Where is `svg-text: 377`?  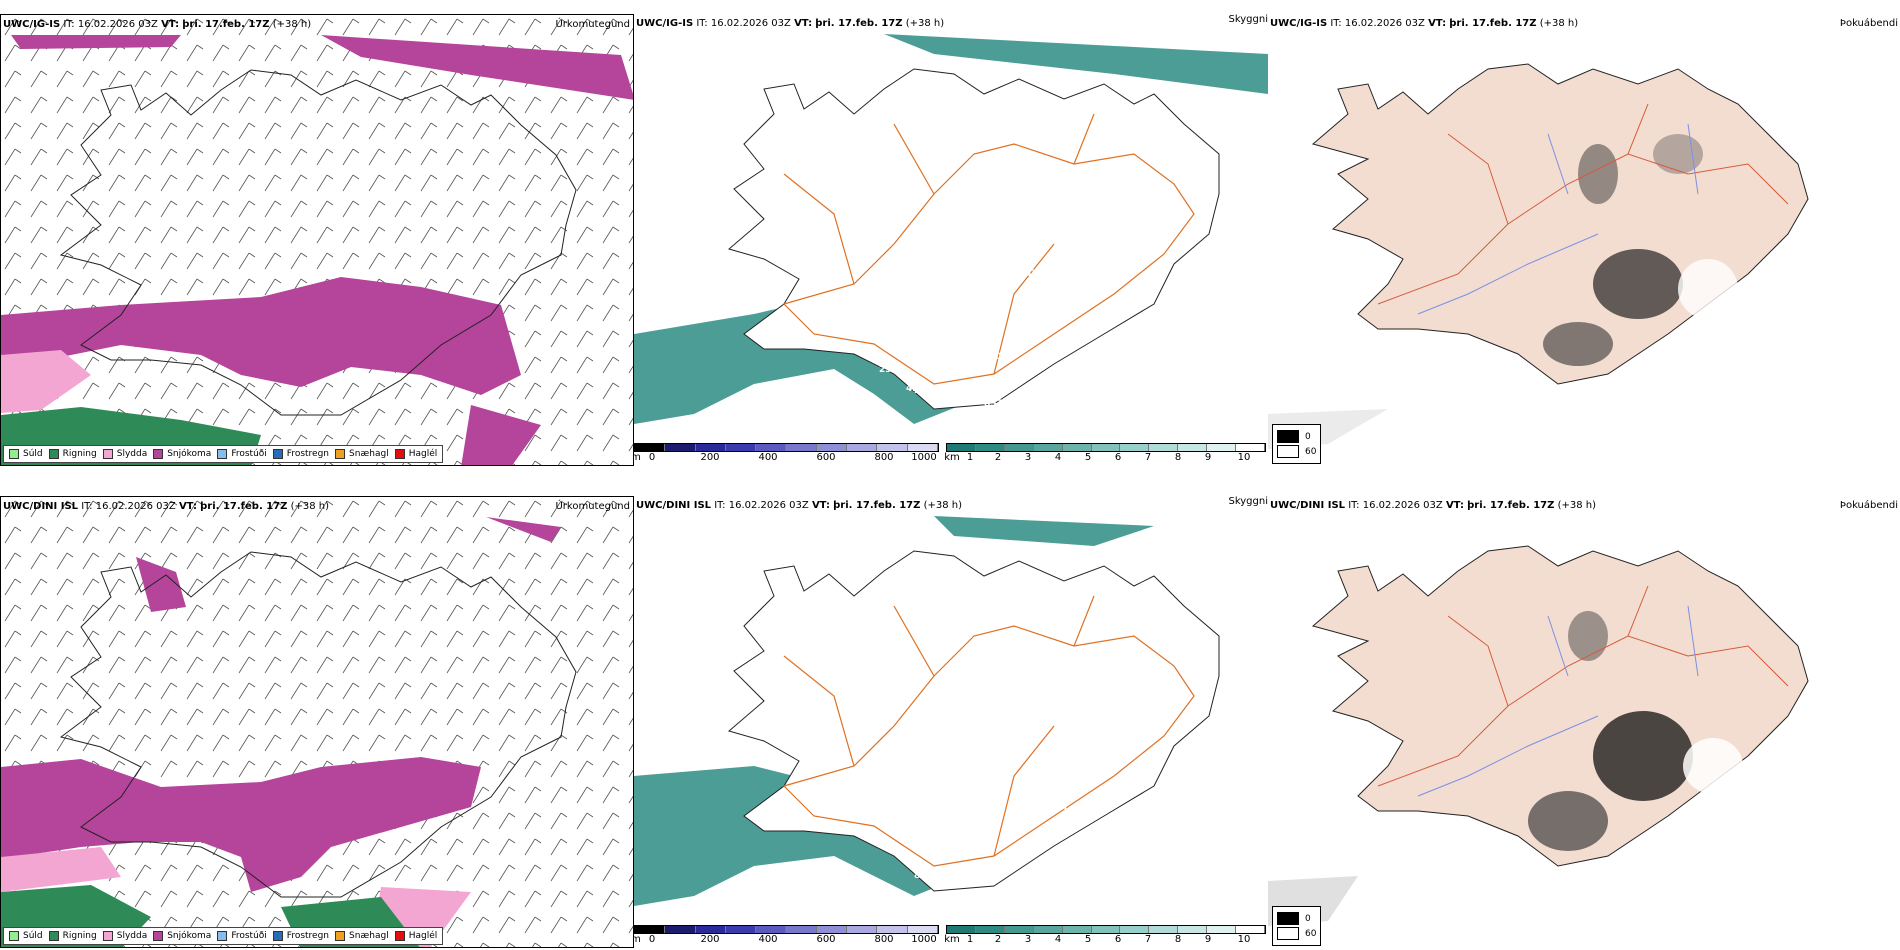 svg-text: 377 is located at coordinates (918, 357).